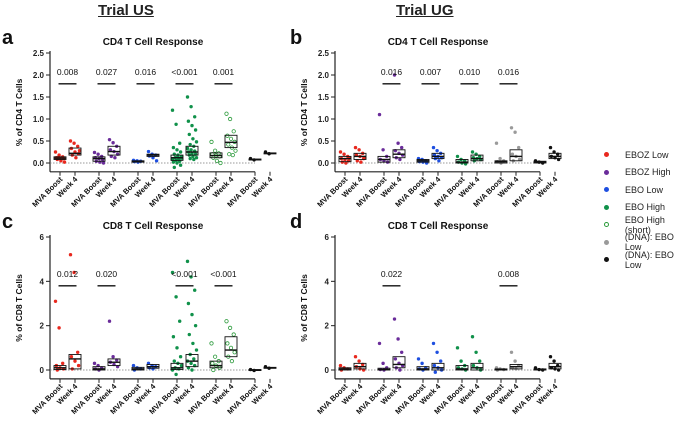 The width and height of the screenshot is (691, 429). Describe the element at coordinates (39, 97) in the screenshot. I see `y-tick-label: 1.5` at that location.